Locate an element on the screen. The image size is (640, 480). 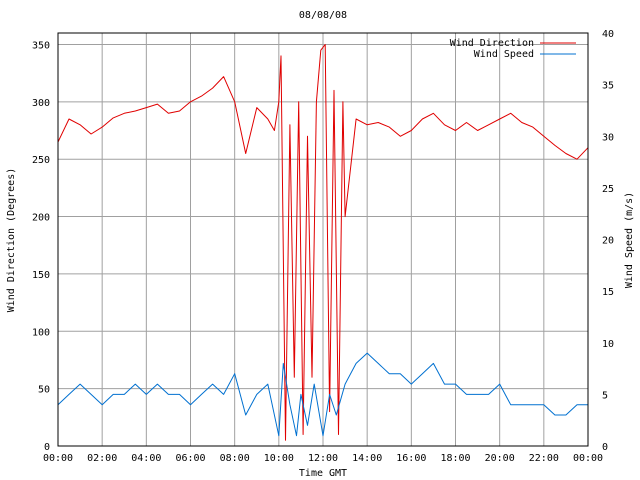
y-axis-label-left: Wind Direction (Degrees) is located at coordinates (11, 240).